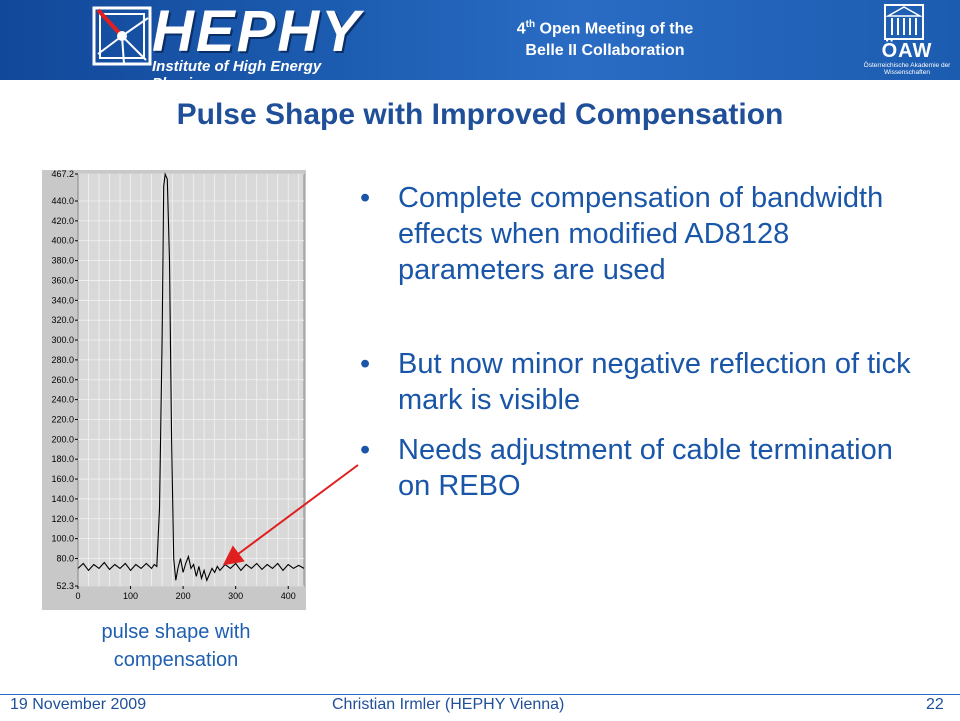 The height and width of the screenshot is (721, 960). I want to click on academy-building-icon, so click(904, 22).